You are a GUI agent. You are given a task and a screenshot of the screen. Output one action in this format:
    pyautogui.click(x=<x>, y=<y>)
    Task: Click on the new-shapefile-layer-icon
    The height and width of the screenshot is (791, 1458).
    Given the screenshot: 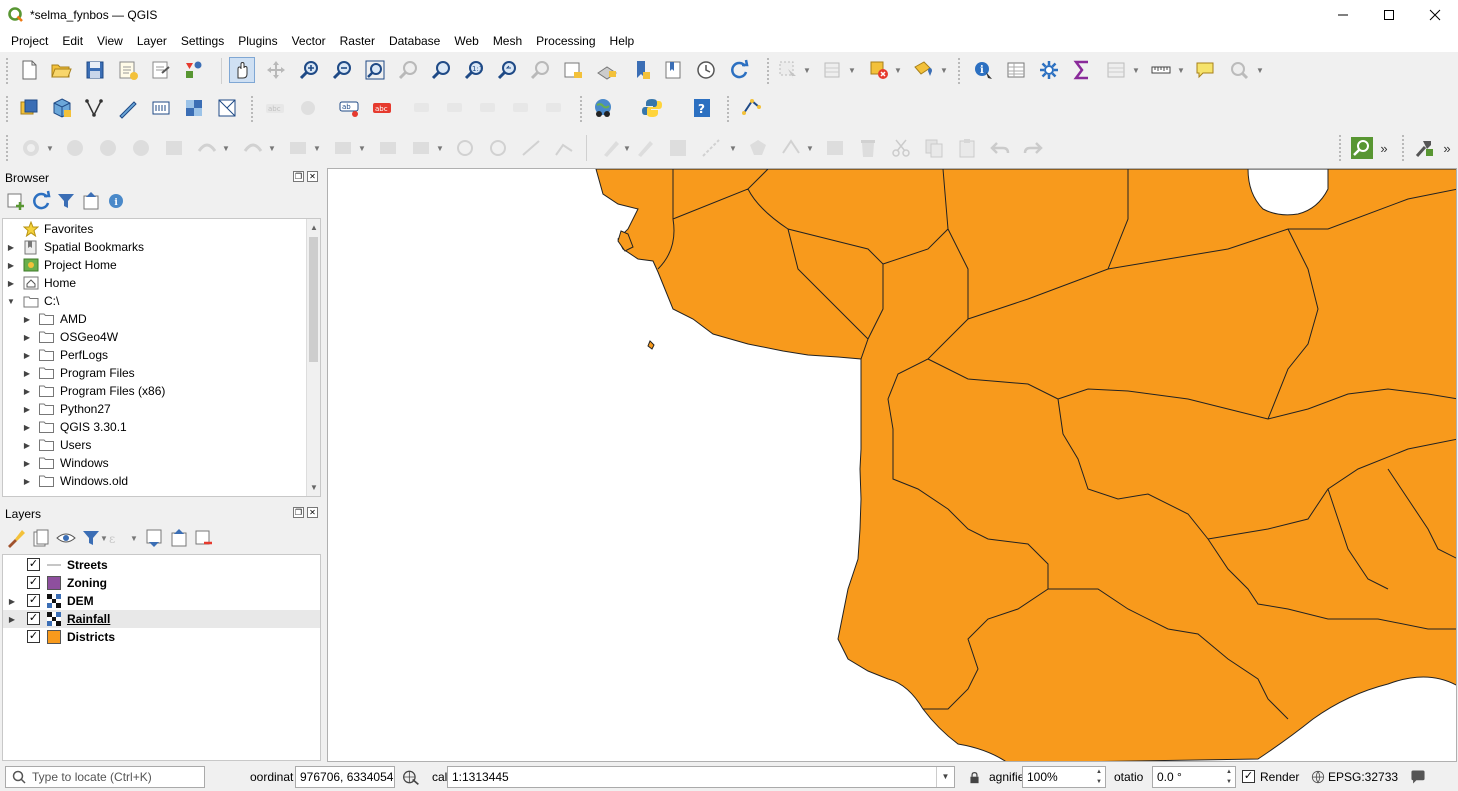 What is the action you would take?
    pyautogui.click(x=95, y=108)
    